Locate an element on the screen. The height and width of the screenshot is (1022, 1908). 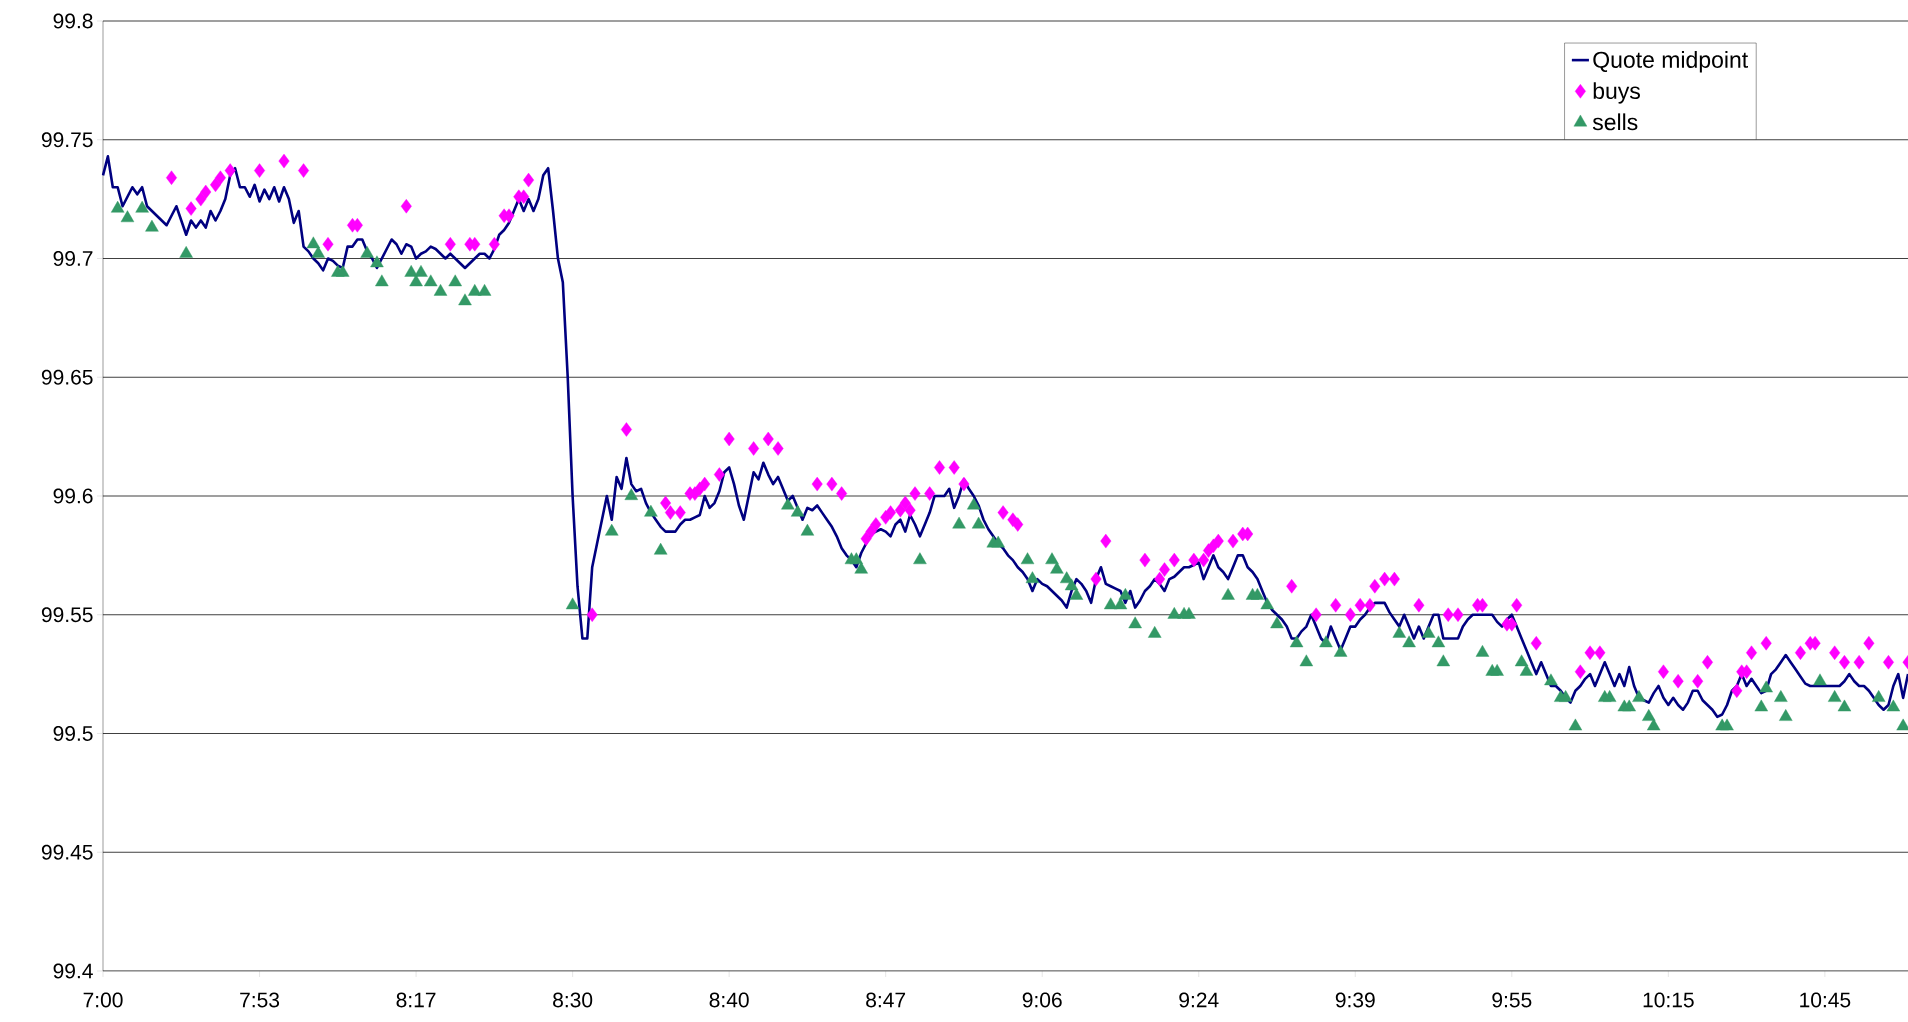
x-tick-label: 9:06 is located at coordinates (1042, 1000).